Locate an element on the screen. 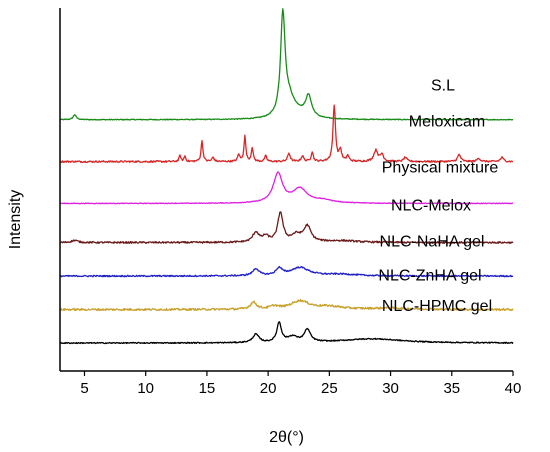 This screenshot has width=550, height=452. x-tick-label-2: 15 is located at coordinates (207, 388).